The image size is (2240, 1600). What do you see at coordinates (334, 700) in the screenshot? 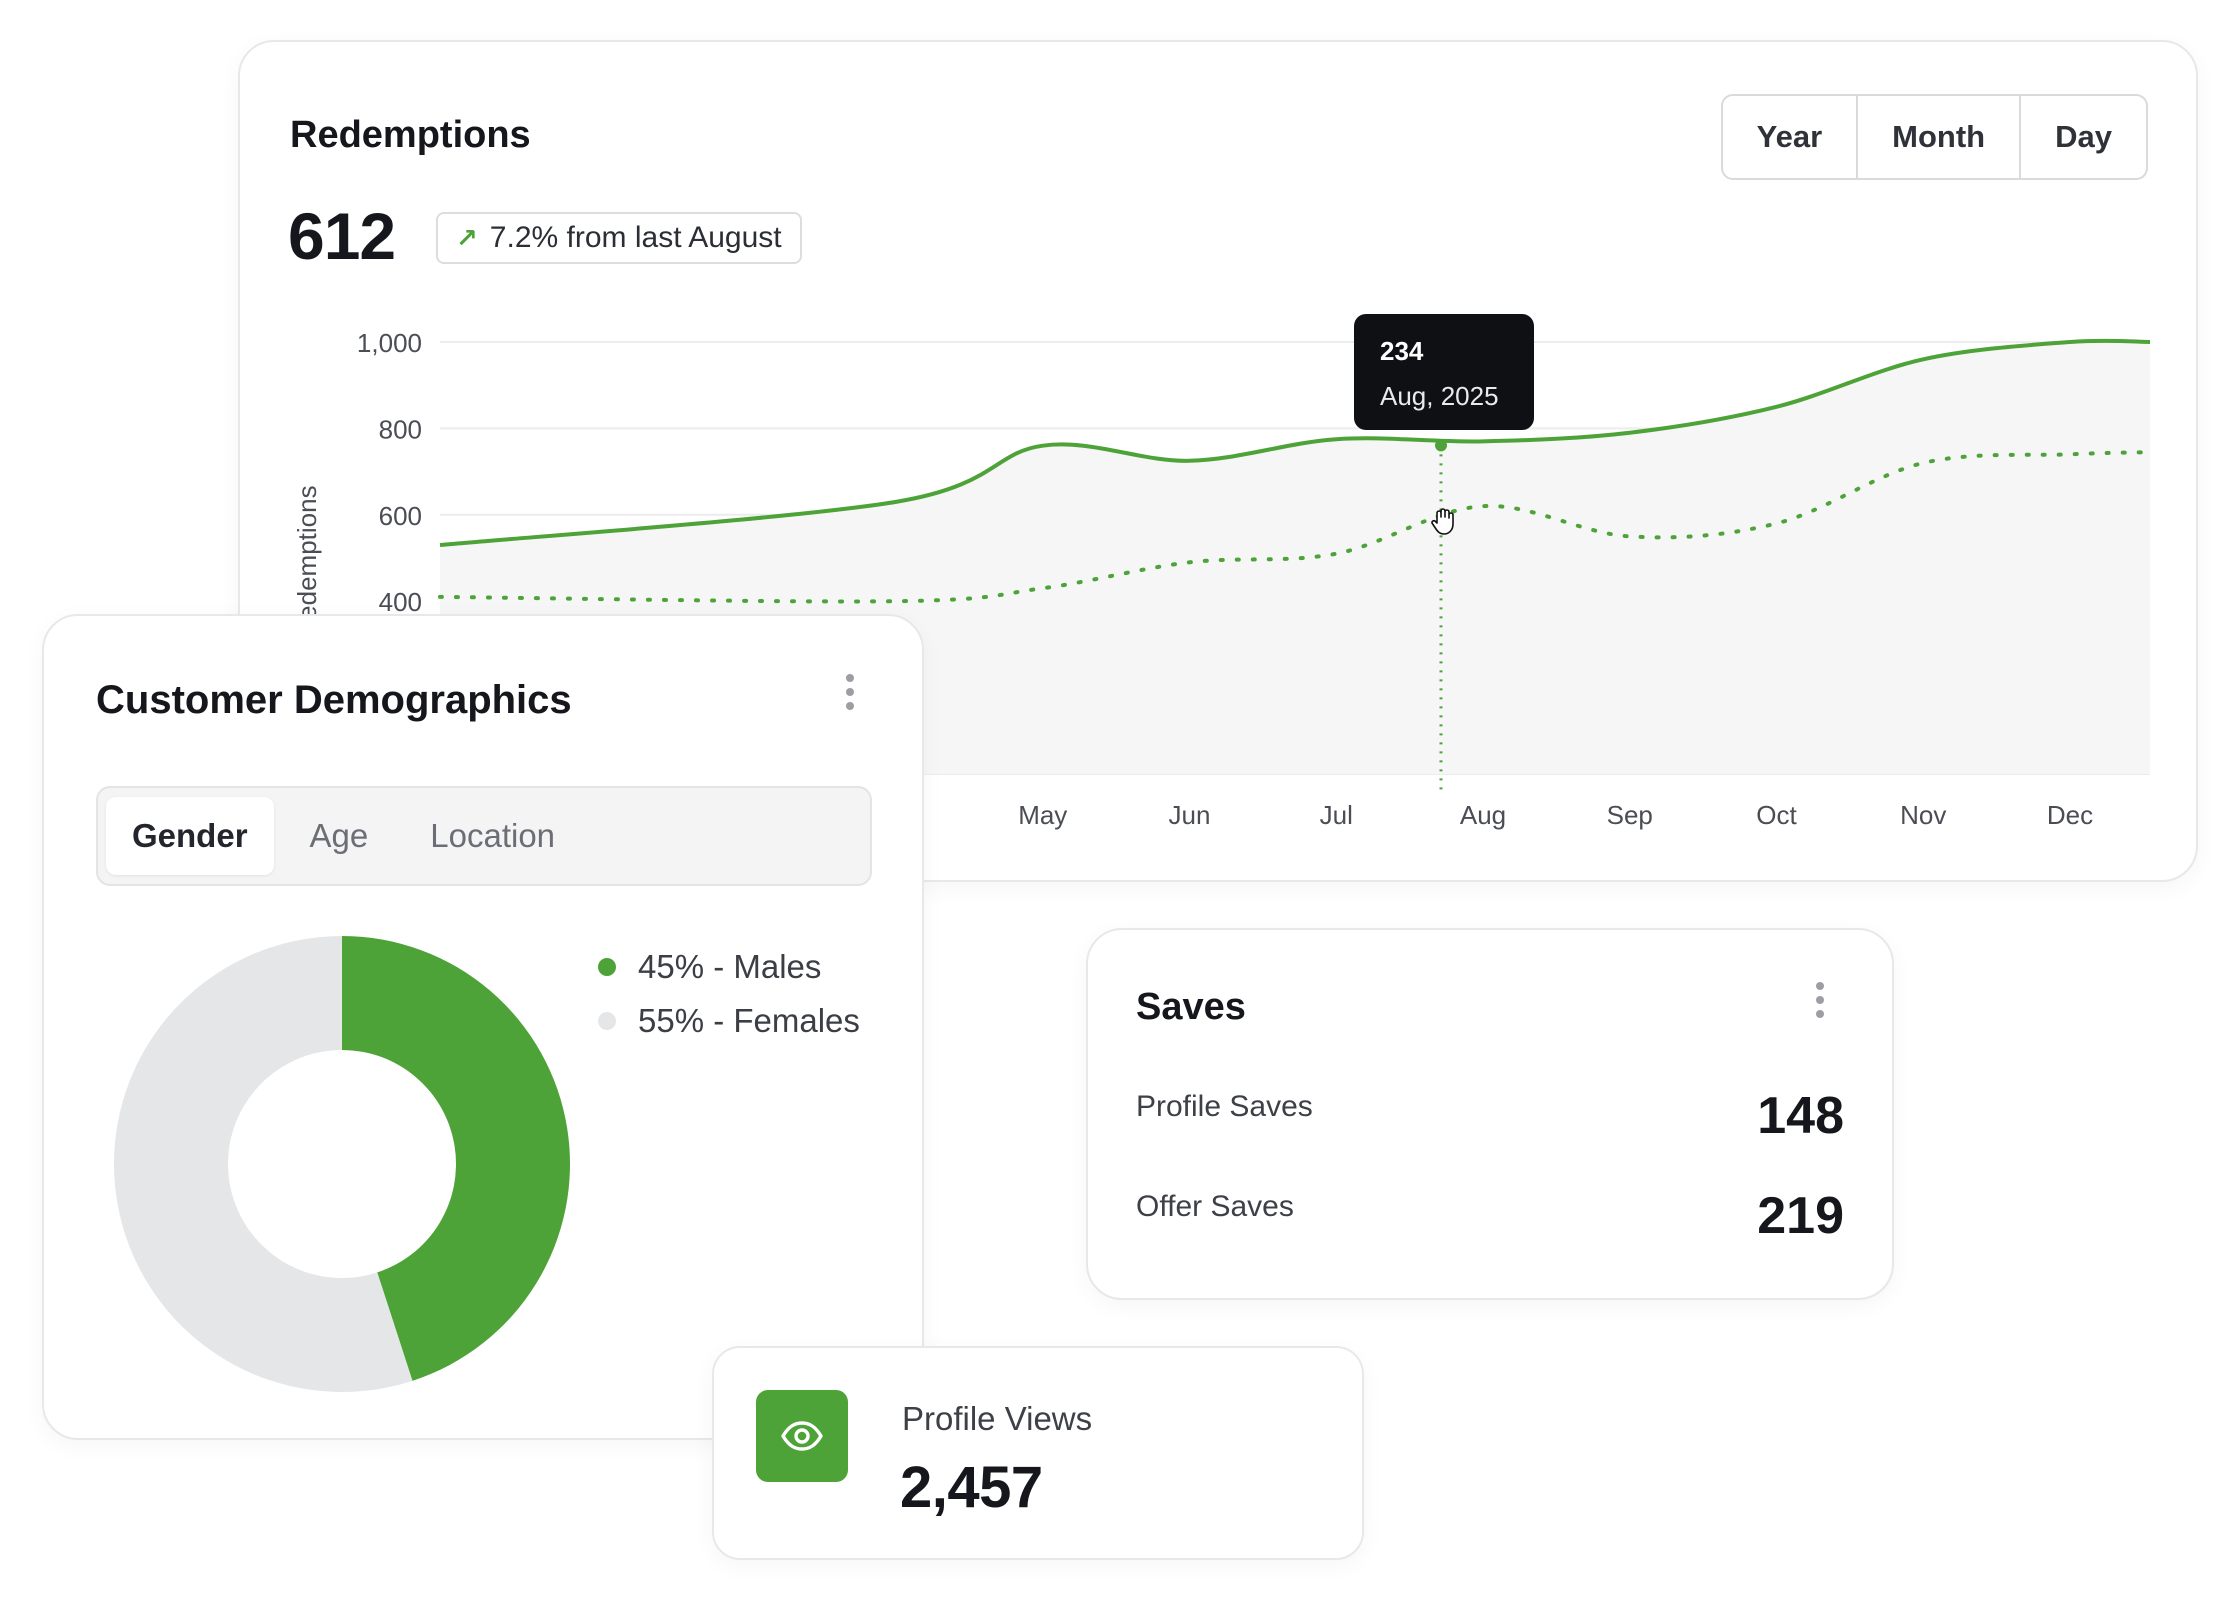
I see `demographics-title: Customer Demographics` at bounding box center [334, 700].